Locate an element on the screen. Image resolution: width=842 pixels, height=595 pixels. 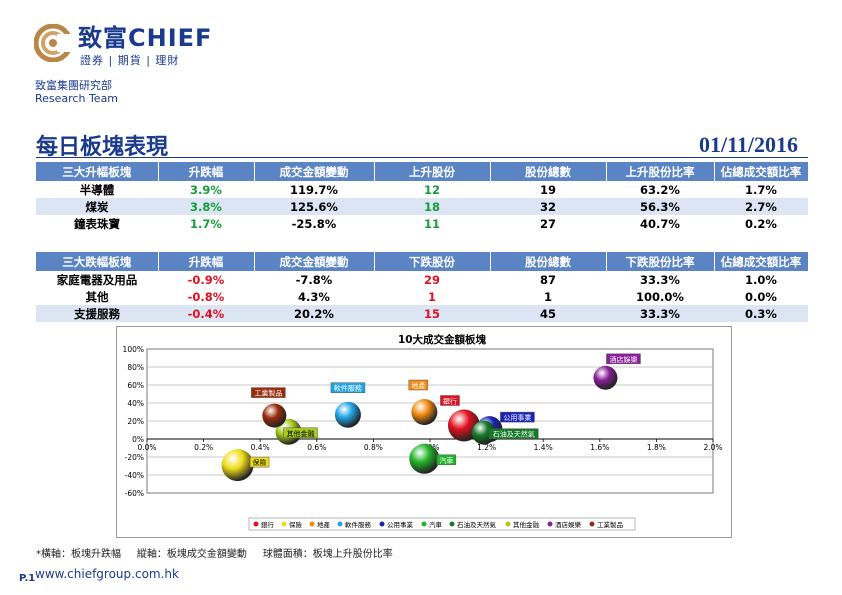
table-row: 其他 -0.8% 4.3% 1 1 100.0% 0.0% is located at coordinates (422, 296).